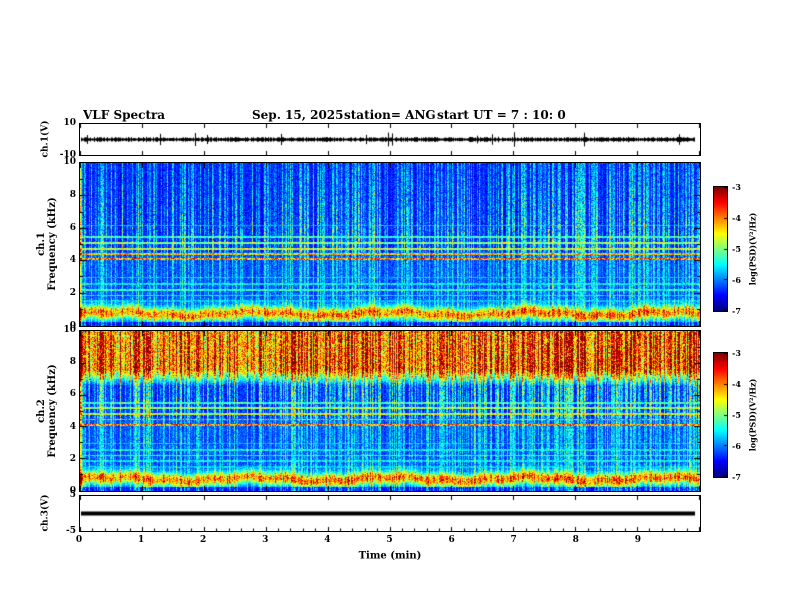 Image resolution: width=792 pixels, height=612 pixels. I want to click on ch1-wave-ytick-top: 10, so click(69, 123).